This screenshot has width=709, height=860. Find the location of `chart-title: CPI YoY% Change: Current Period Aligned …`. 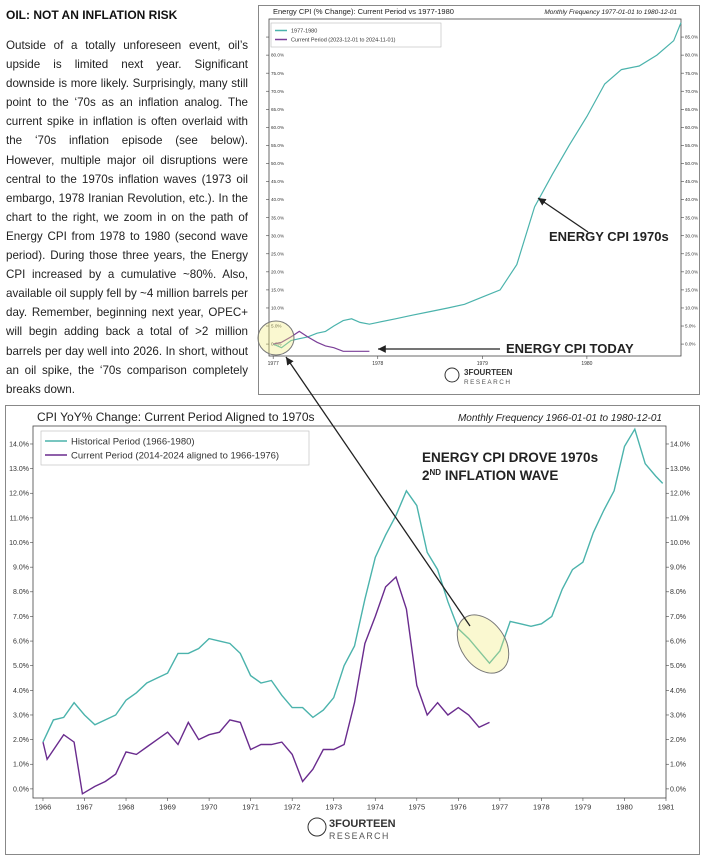

chart-title: CPI YoY% Change: Current Period Aligned … is located at coordinates (176, 417).